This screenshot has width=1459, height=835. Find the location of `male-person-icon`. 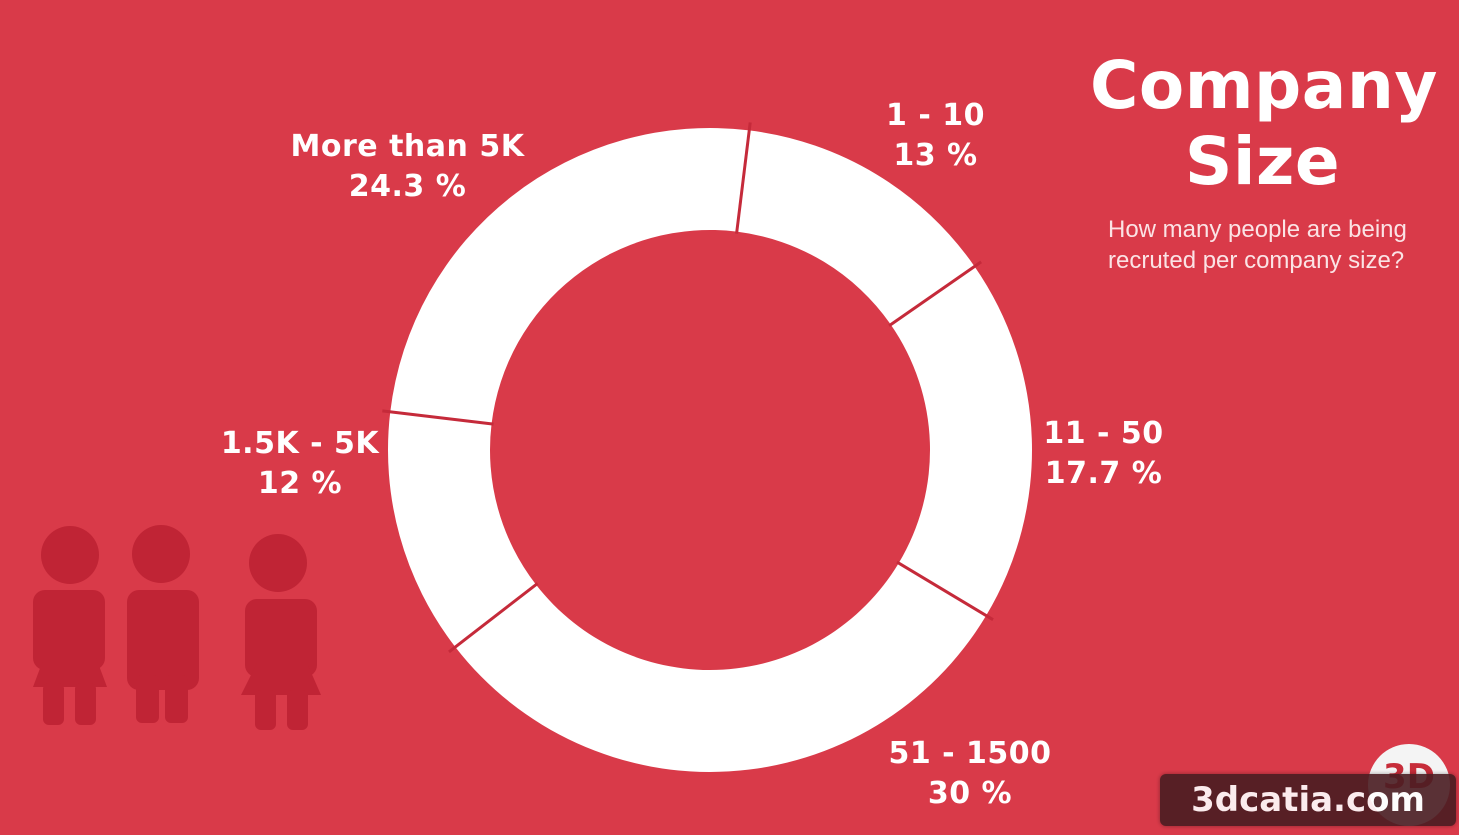

male-person-icon is located at coordinates (163, 624).